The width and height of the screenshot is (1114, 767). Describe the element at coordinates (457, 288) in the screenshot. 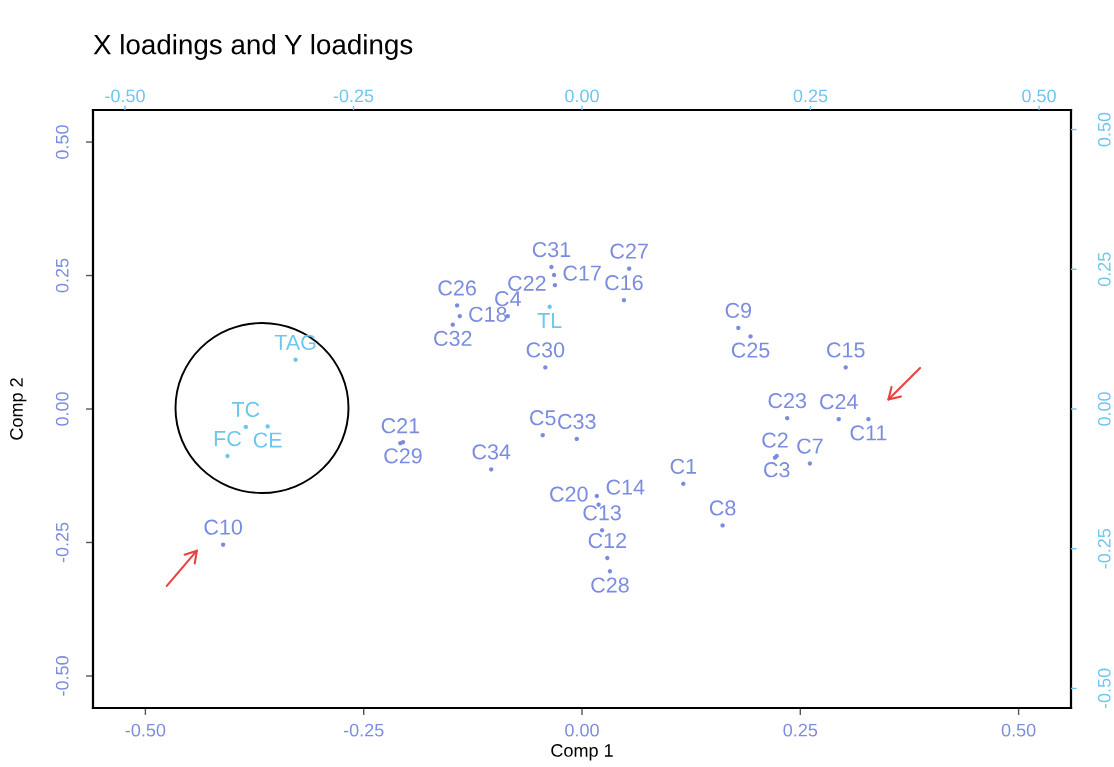

I see `data-label: C26` at that location.